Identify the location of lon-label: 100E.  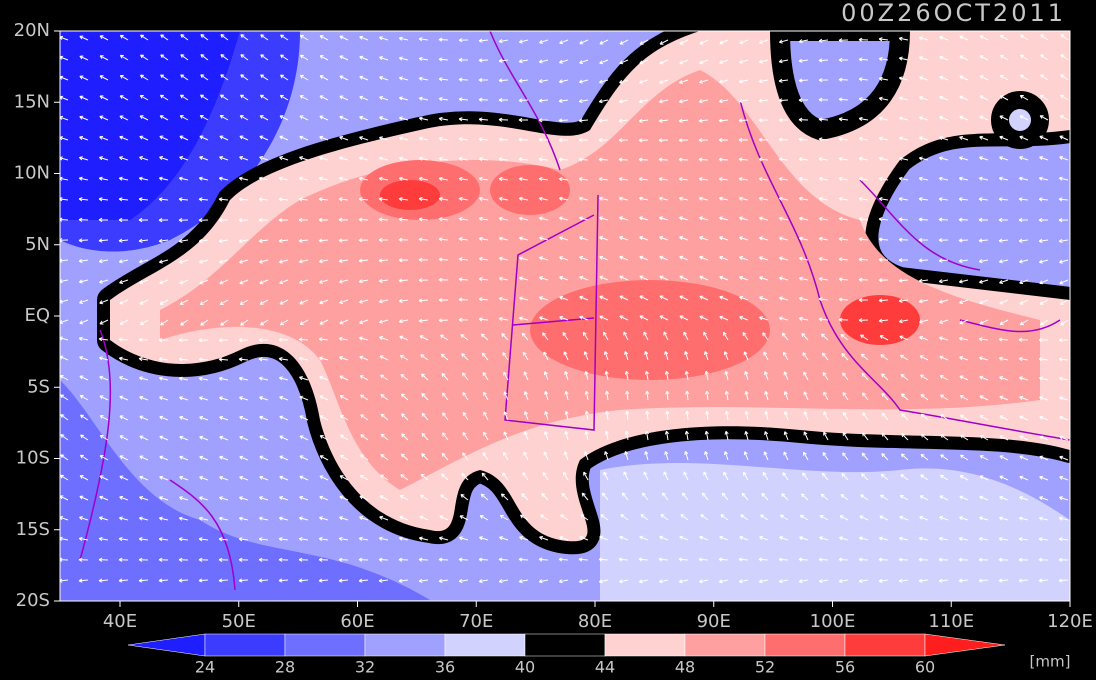
(833, 621).